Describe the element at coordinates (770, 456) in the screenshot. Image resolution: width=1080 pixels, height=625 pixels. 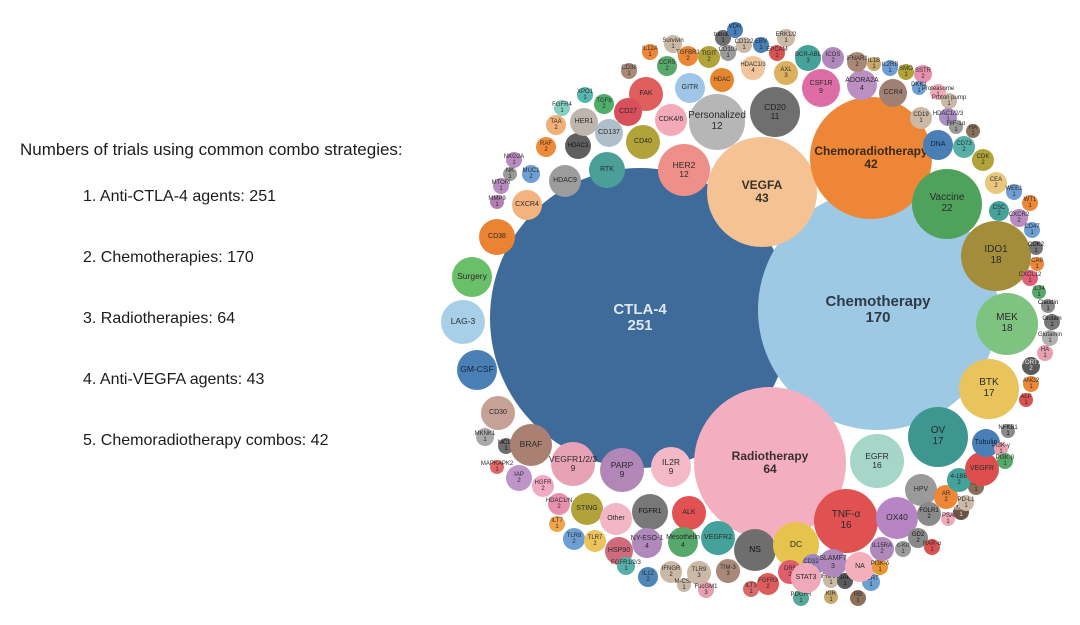
I see `bubble-label: Radiotherapy` at that location.